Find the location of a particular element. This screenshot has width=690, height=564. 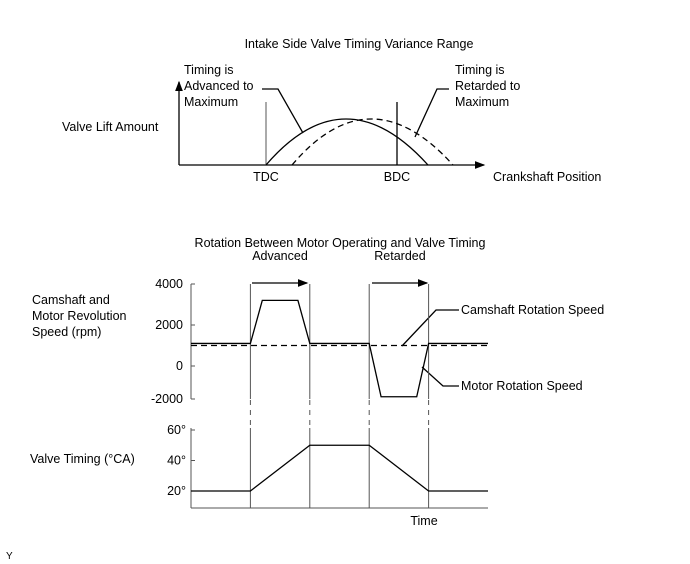

crank-axis-label: Crankshaft Position is located at coordinates (547, 177).